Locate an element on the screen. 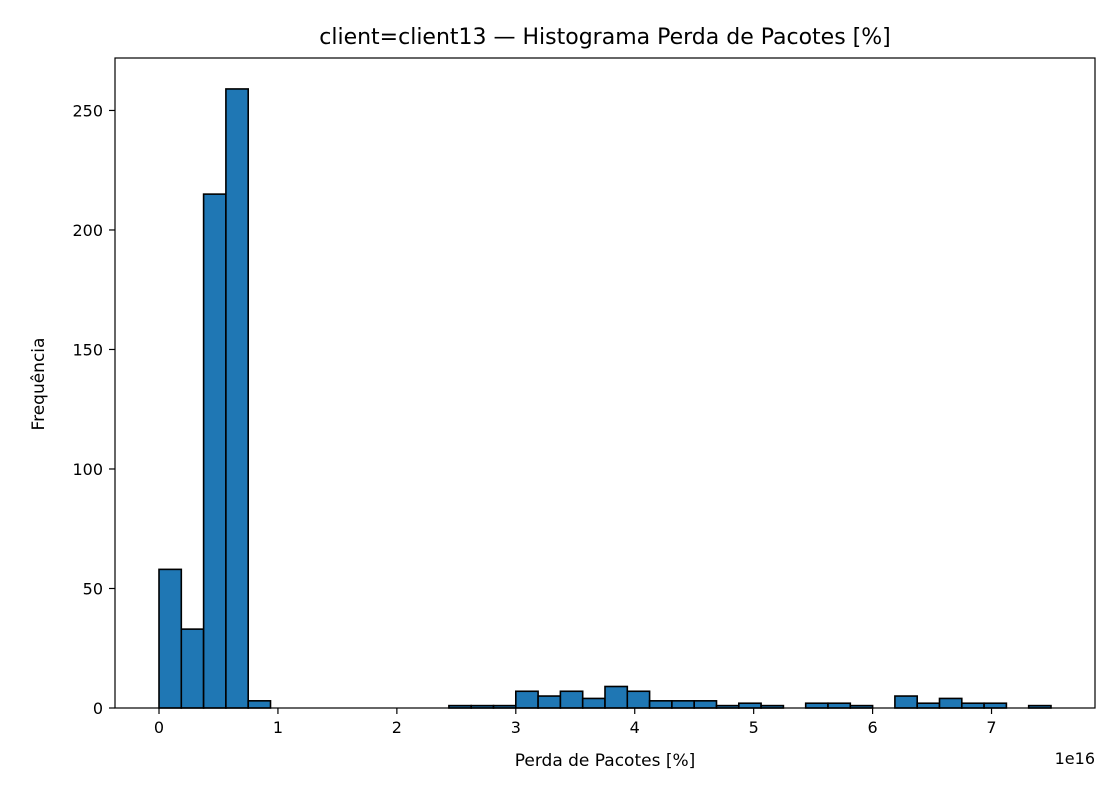 This screenshot has width=1120, height=800. x-tick-label: 4 is located at coordinates (635, 727).